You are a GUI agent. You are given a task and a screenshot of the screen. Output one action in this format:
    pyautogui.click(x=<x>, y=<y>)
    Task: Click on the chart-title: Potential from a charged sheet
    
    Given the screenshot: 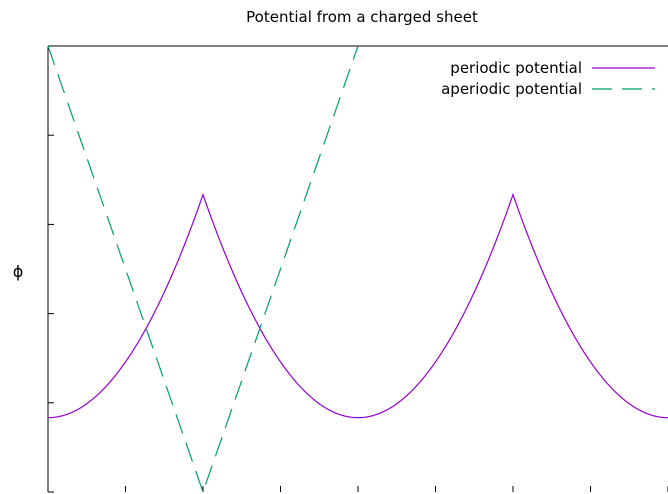 What is the action you would take?
    pyautogui.click(x=362, y=17)
    